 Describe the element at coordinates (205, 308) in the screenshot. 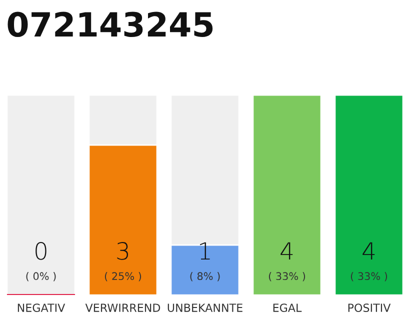

I see `x-tick-label: UNBEKANNTE` at that location.